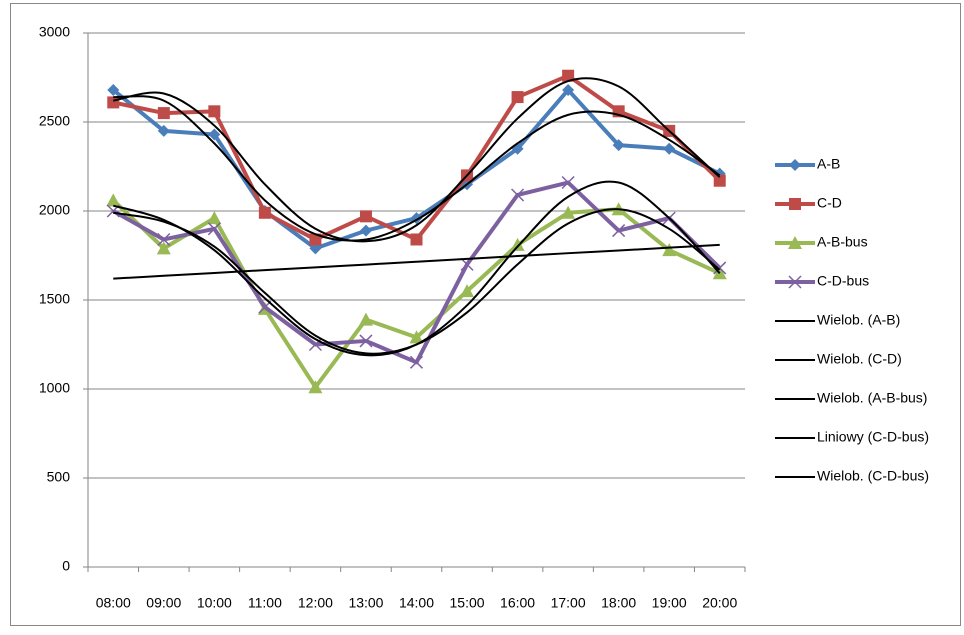 The height and width of the screenshot is (635, 964). I want to click on x-tick-label: 08:00, so click(113, 603).